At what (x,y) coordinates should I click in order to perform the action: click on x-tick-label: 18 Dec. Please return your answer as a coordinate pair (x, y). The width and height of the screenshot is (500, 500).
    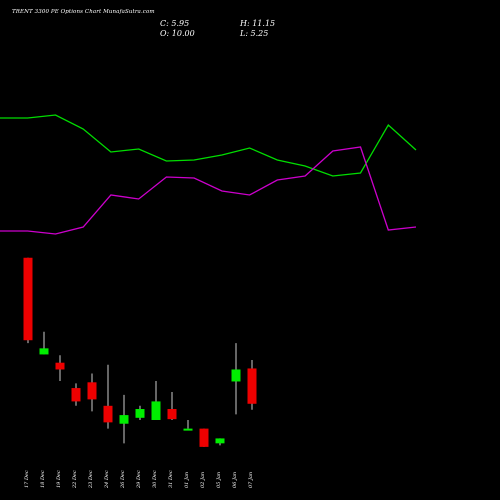
    Looking at the image, I should click on (43, 479).